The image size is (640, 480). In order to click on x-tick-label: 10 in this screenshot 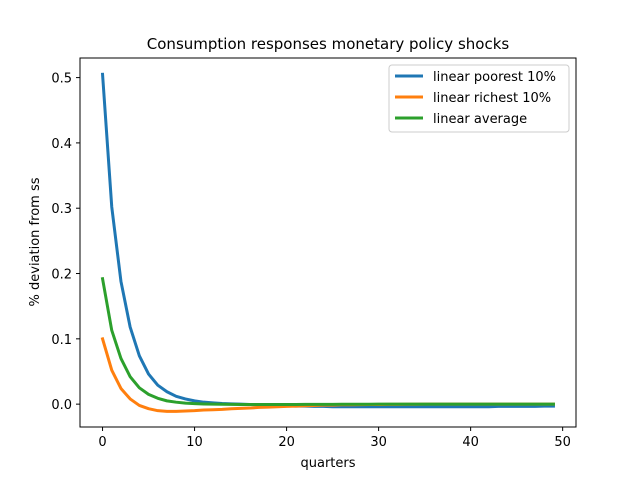, I will do `click(194, 442)`.